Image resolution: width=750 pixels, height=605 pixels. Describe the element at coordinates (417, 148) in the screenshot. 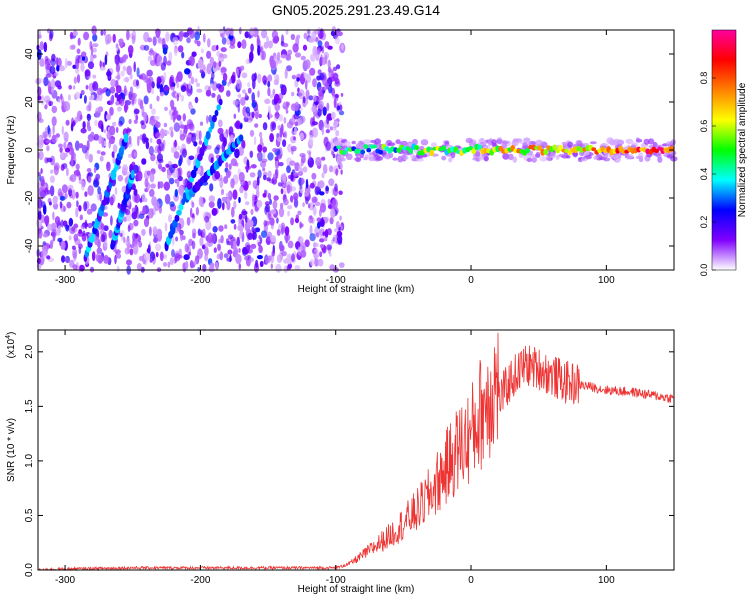

I see `spectrogram-band-core` at that location.